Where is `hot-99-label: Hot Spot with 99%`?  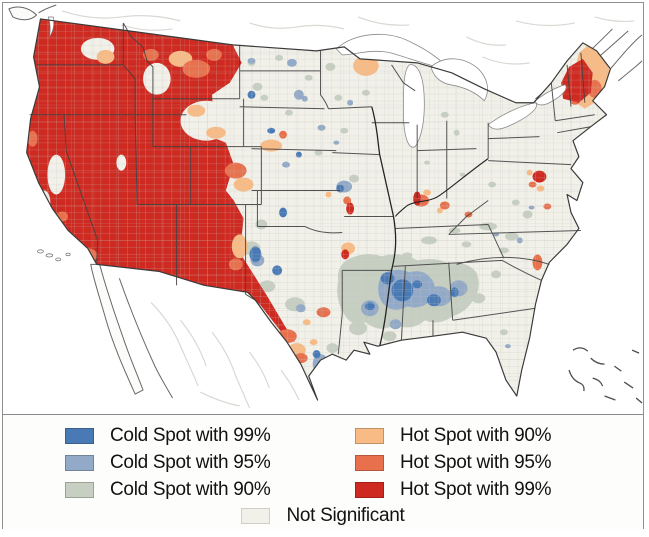 hot-99-label: Hot Spot with 99% is located at coordinates (476, 489).